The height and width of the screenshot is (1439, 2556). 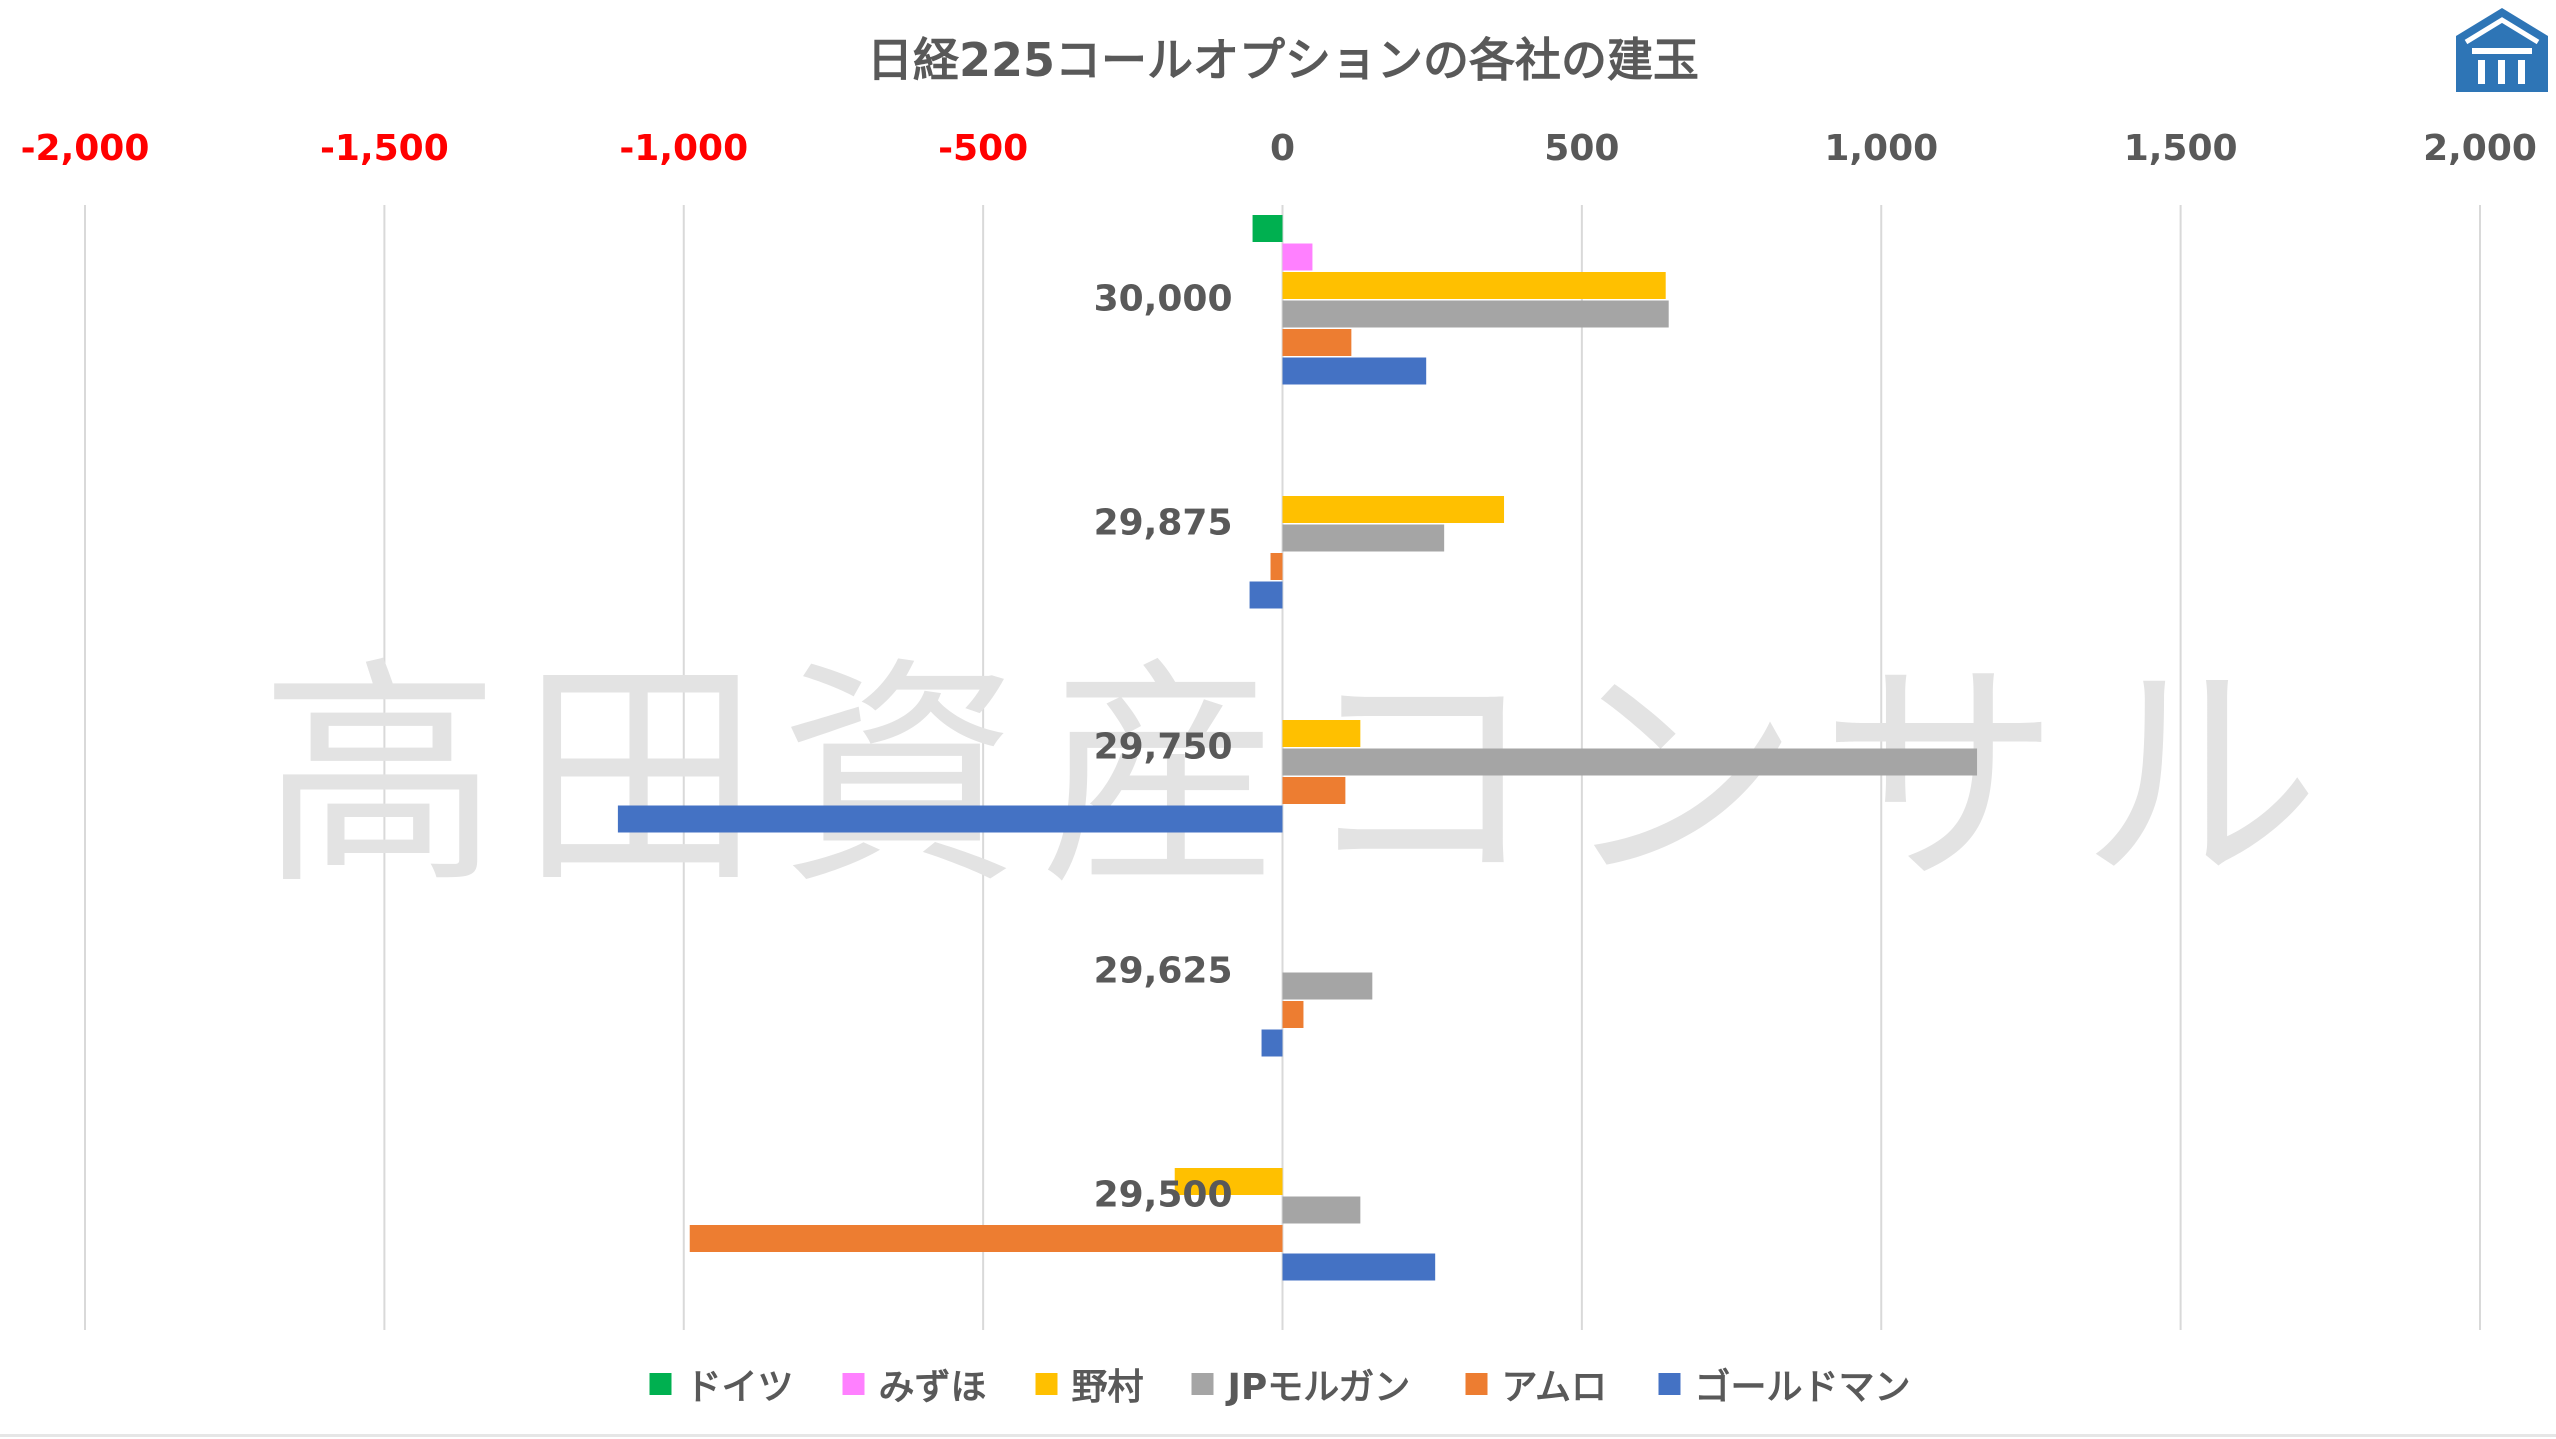 What do you see at coordinates (2502, 31) in the screenshot?
I see `logo-roof-line` at bounding box center [2502, 31].